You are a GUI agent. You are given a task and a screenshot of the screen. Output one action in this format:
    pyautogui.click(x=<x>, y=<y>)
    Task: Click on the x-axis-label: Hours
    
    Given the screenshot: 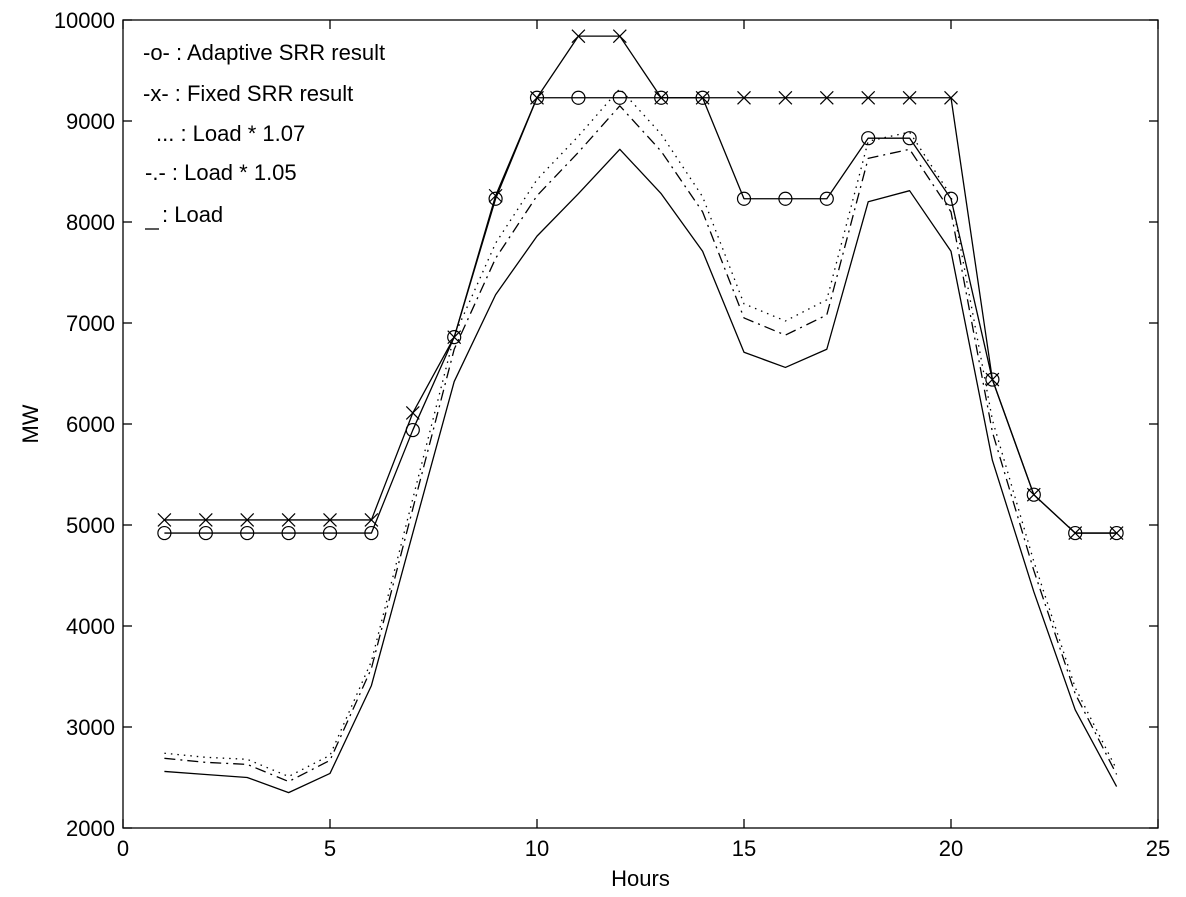 What is the action you would take?
    pyautogui.click(x=640, y=878)
    